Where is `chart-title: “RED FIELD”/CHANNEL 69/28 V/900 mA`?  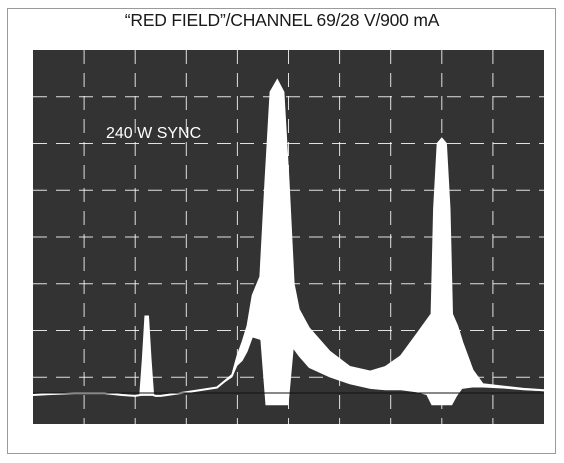
chart-title: “RED FIELD”/CHANNEL 69/28 V/900 mA is located at coordinates (282, 20).